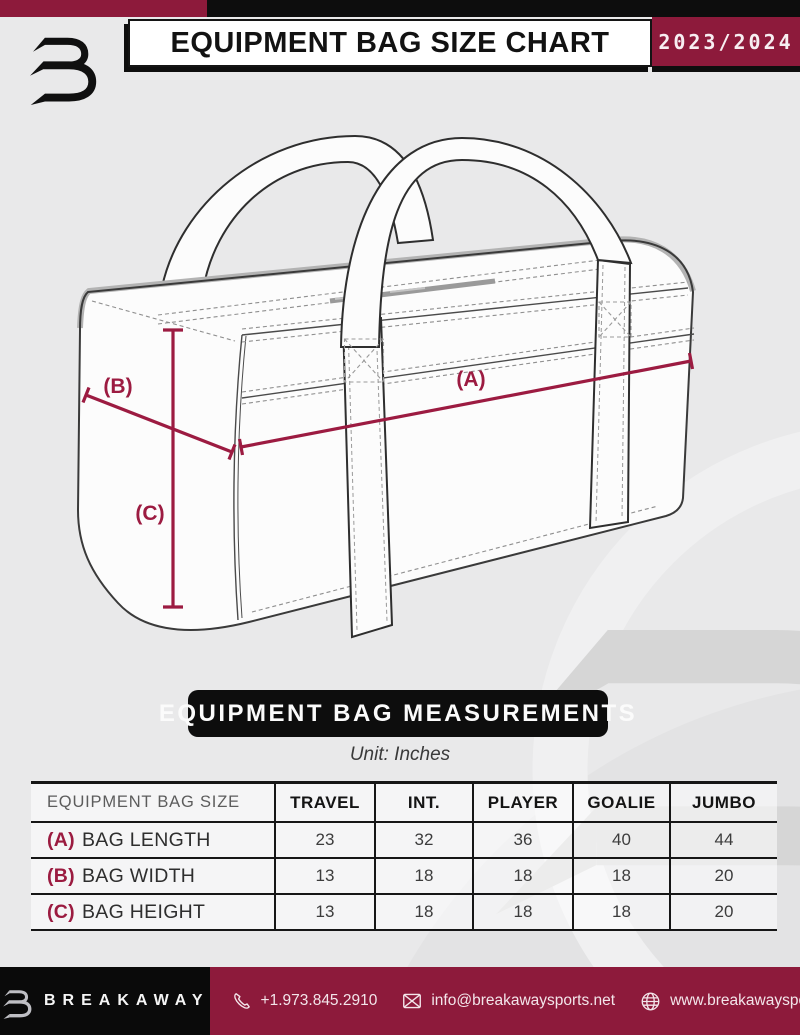  I want to click on x-stitch-boxes, so click(487, 342).